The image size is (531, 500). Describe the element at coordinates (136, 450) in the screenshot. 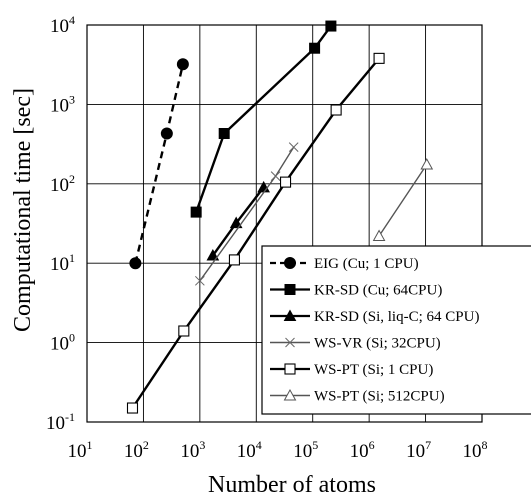

I see `x-tick-label: 10²` at that location.